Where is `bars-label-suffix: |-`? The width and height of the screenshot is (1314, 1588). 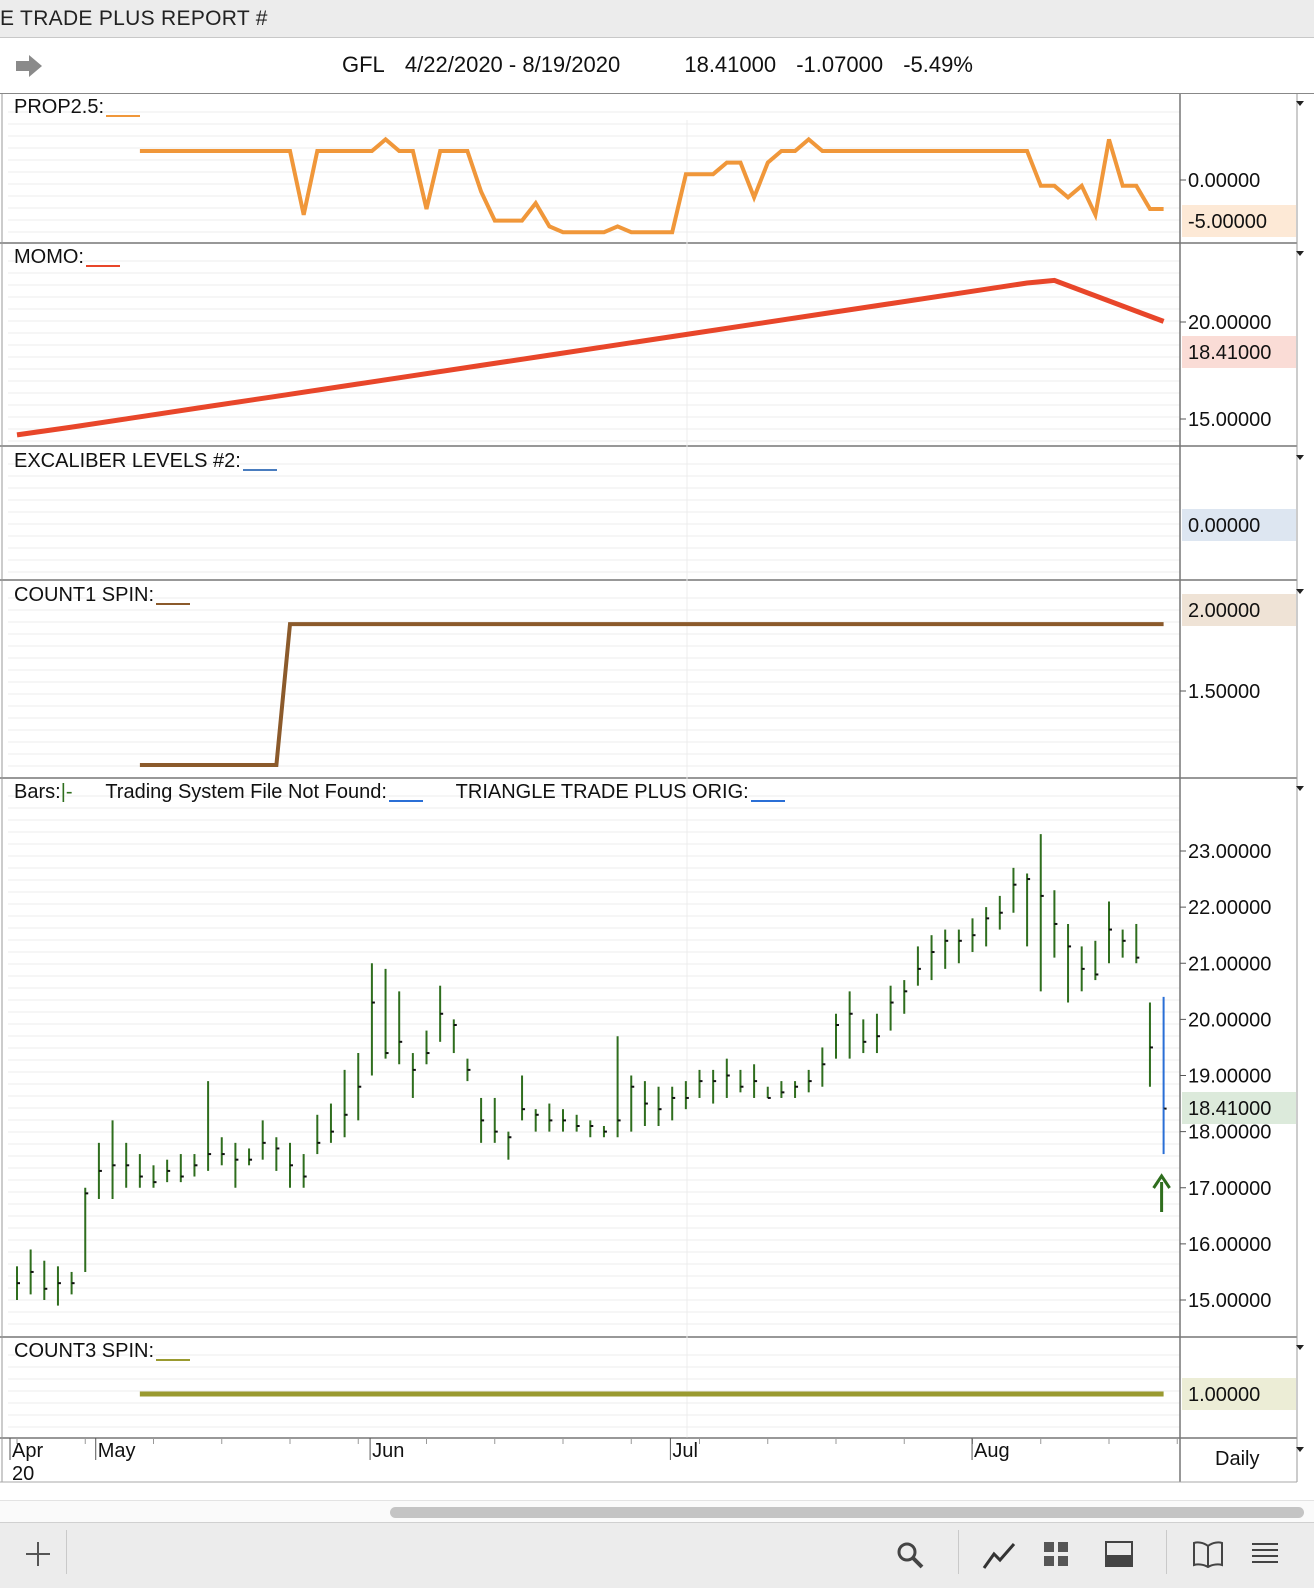
bars-label-suffix: |- is located at coordinates (66, 792).